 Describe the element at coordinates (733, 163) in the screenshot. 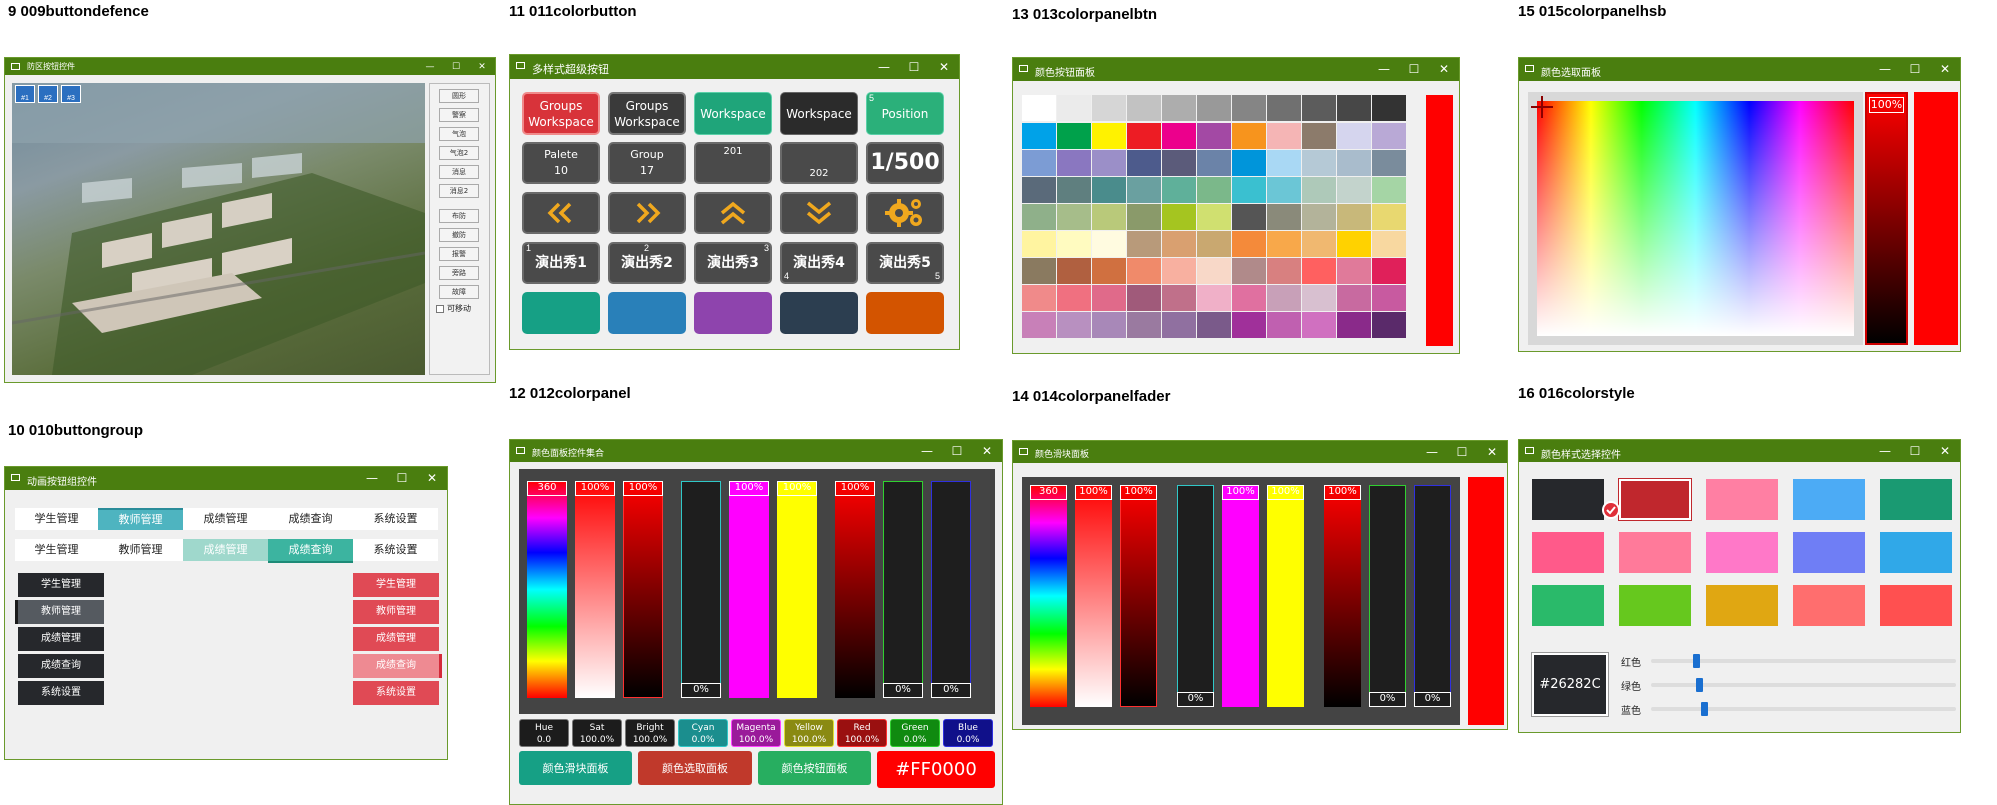

I see `value-201-button: 201` at that location.